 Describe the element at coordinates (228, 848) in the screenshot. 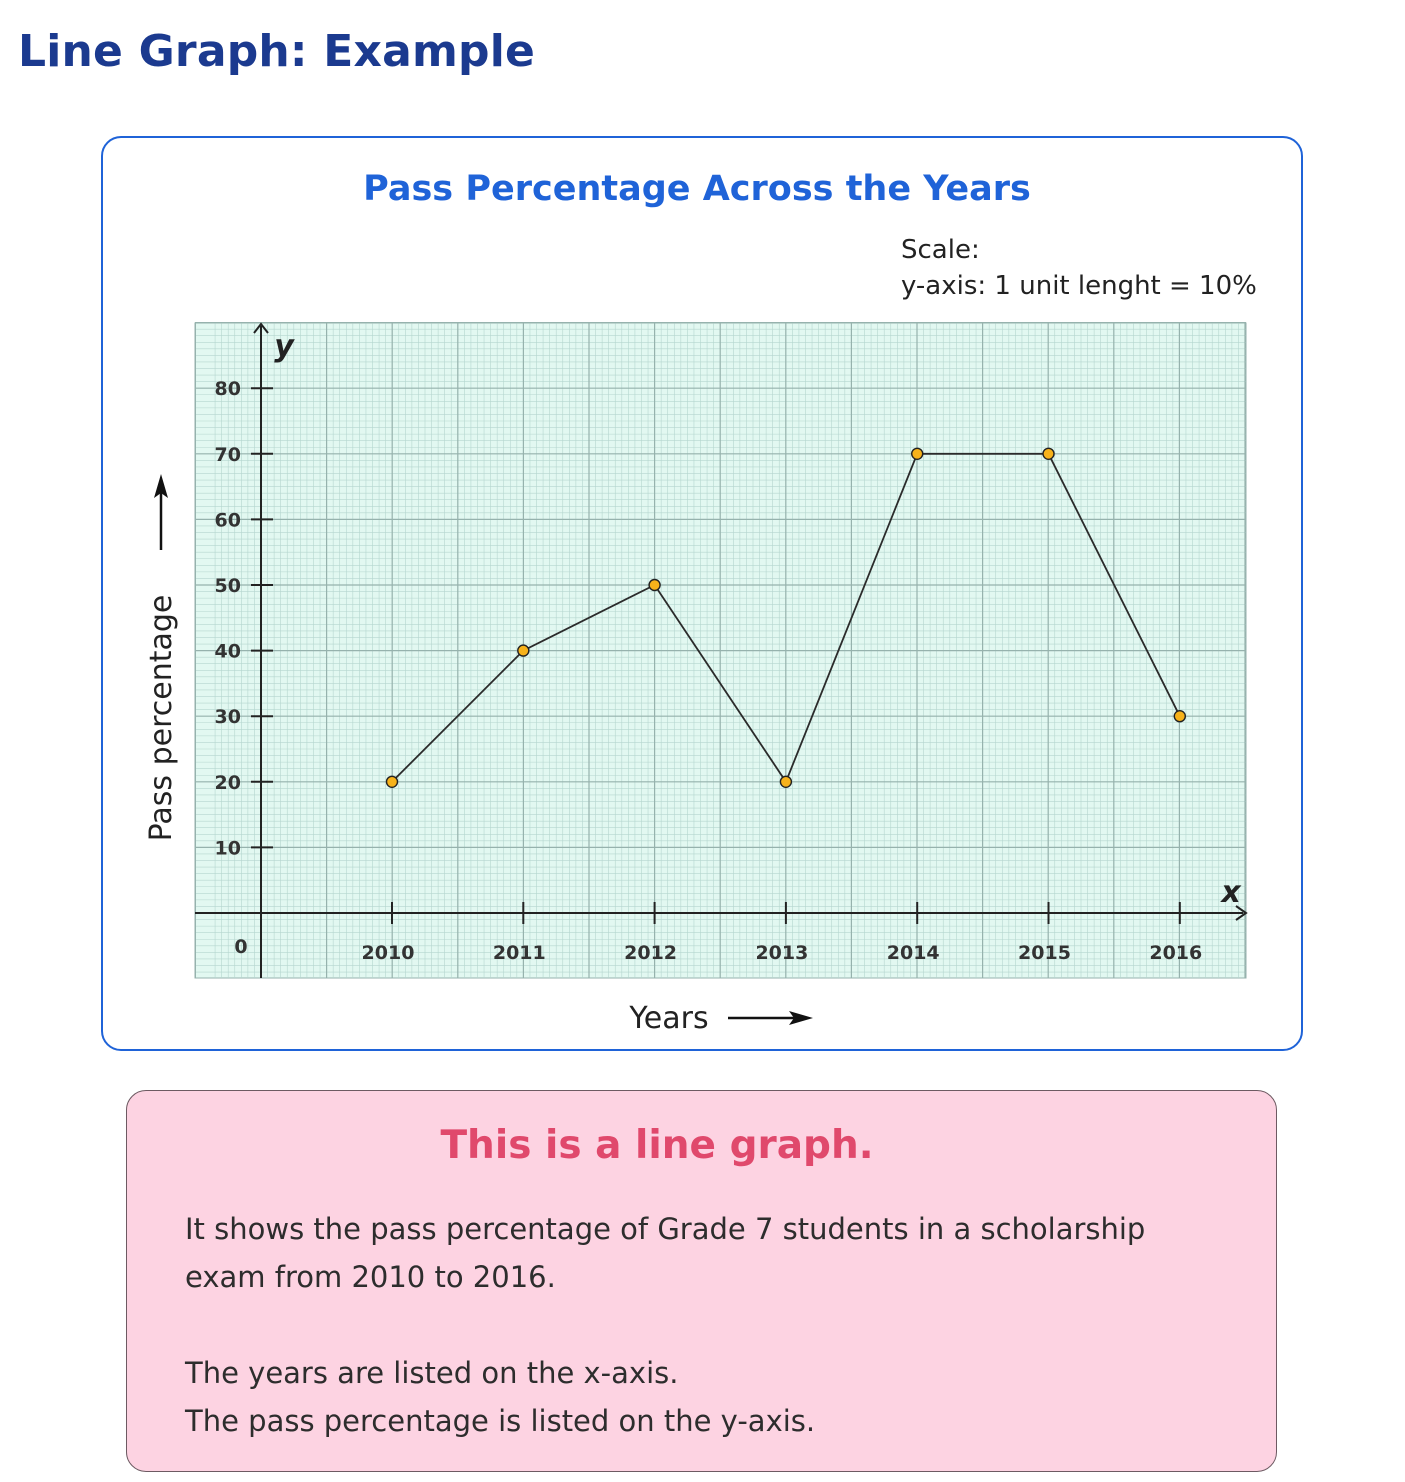

I see `y-tick-label: 10` at that location.